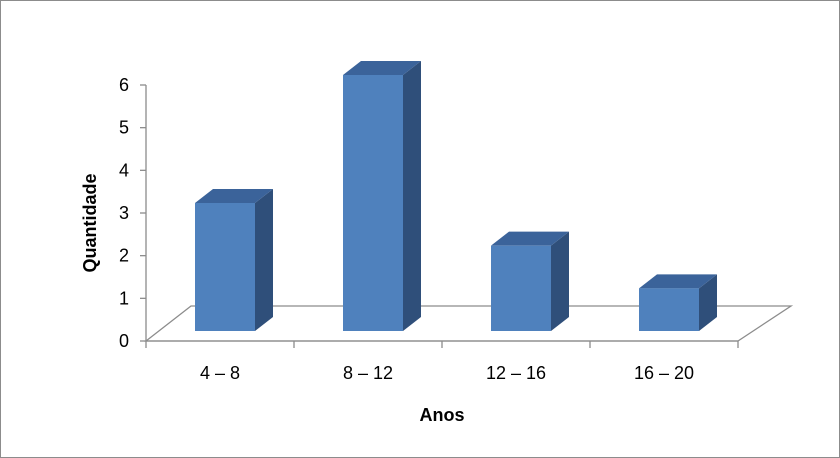 This screenshot has width=840, height=458. I want to click on x-tick-label: 16 – 20, so click(664, 373).